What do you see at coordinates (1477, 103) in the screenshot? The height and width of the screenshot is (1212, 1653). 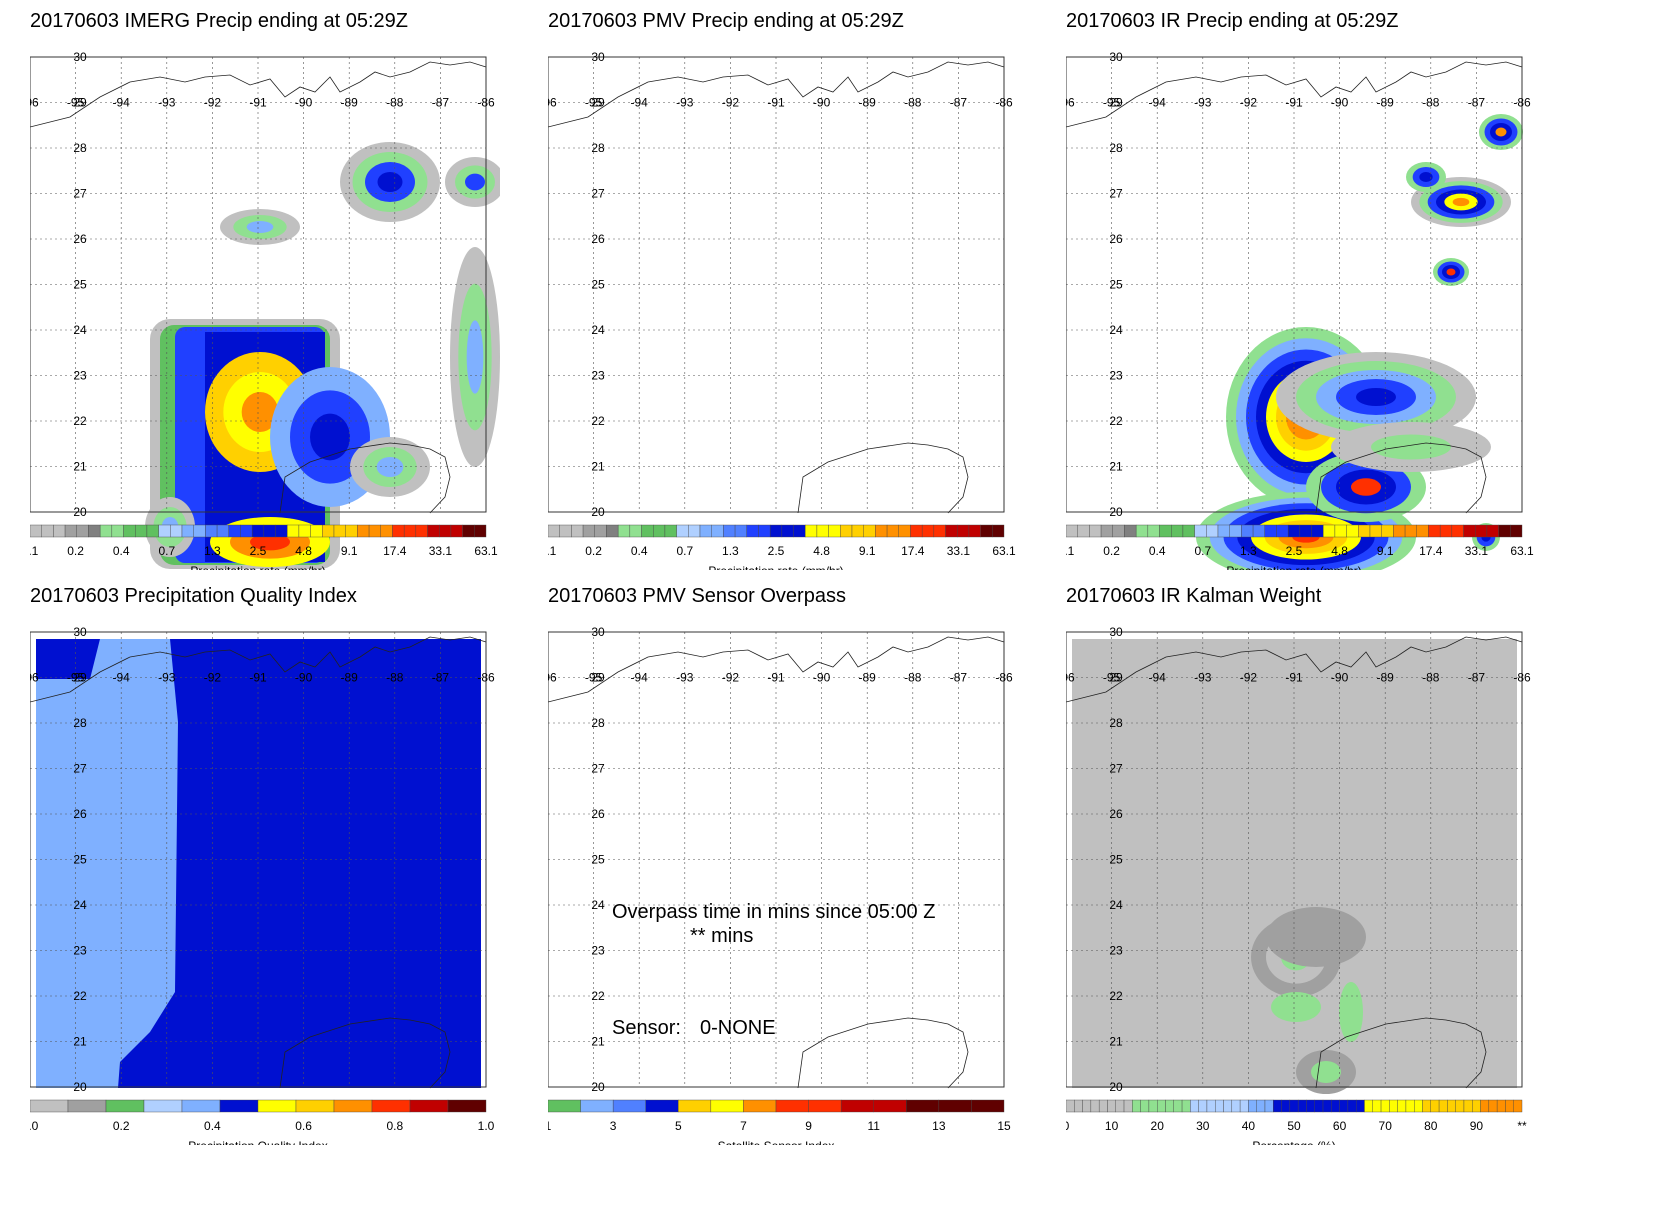 I see `lon-tick-label: -87` at bounding box center [1477, 103].